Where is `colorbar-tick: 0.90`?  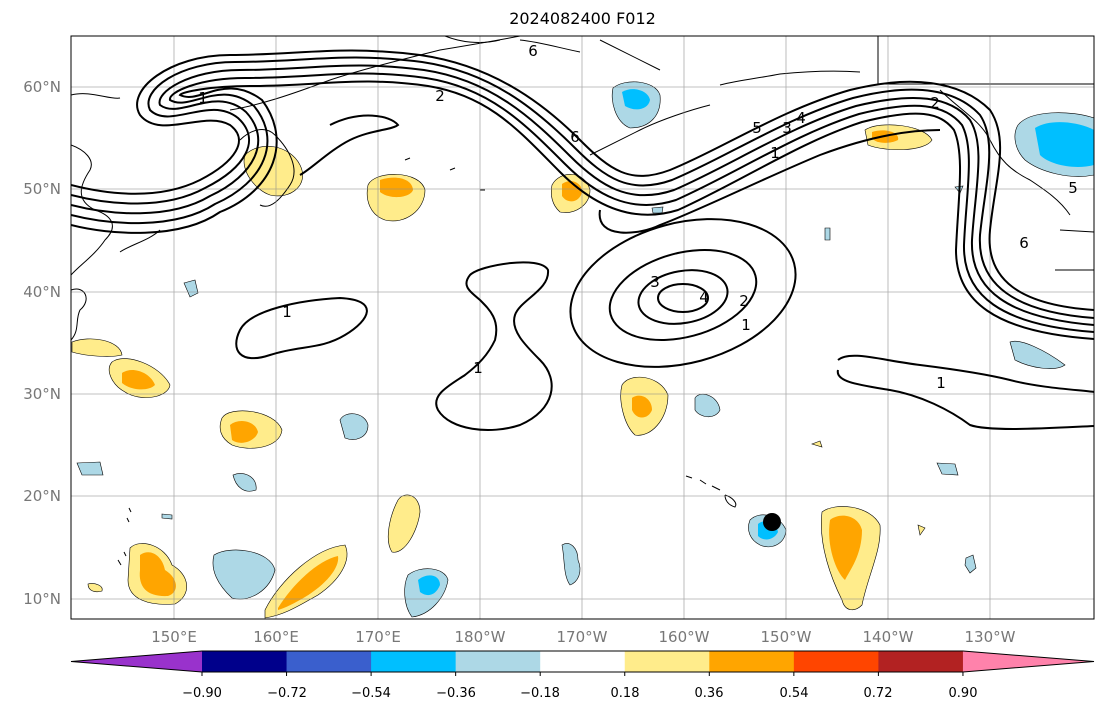 colorbar-tick: 0.90 is located at coordinates (963, 693).